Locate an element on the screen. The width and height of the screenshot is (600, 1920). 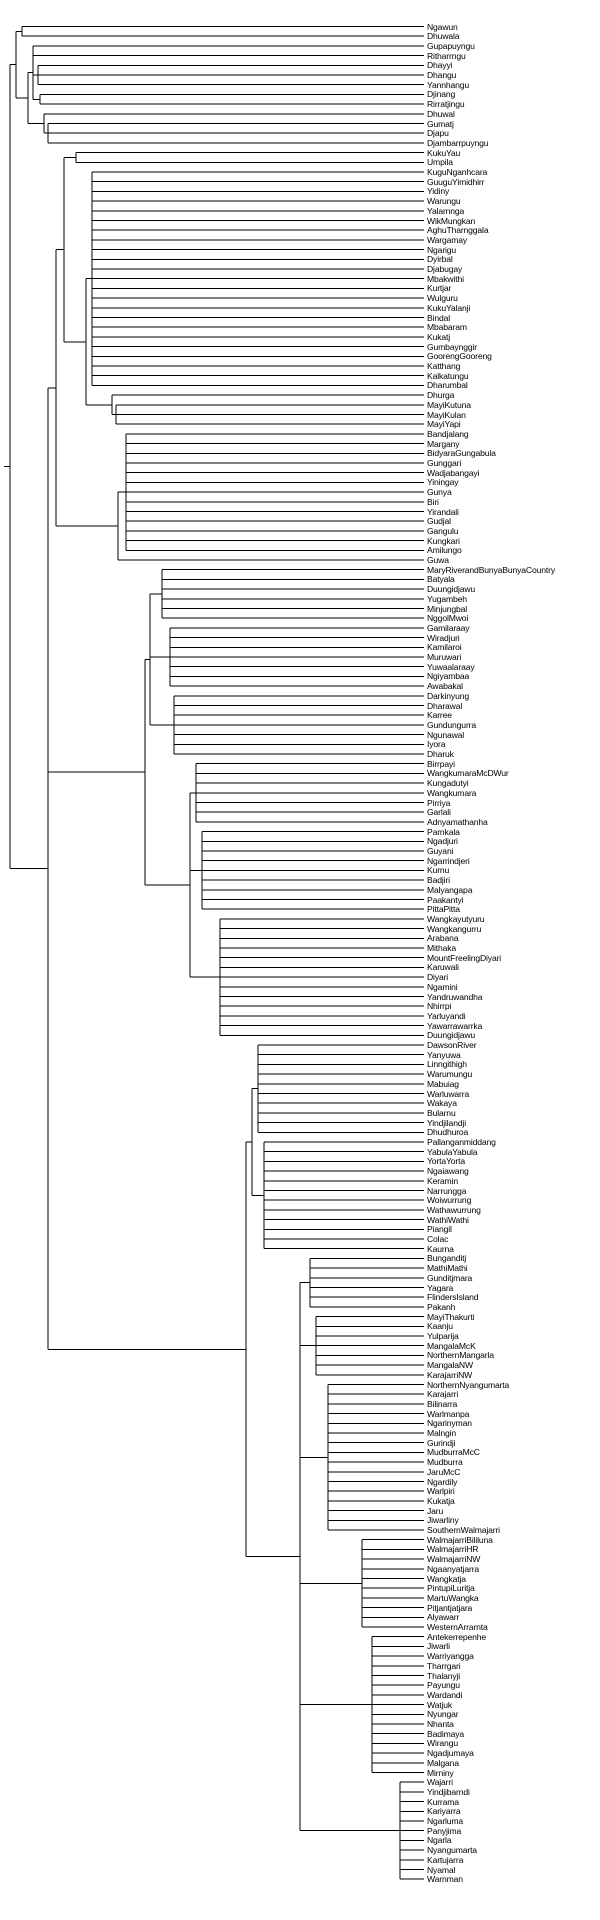
leaf-label: MayiKutuna is located at coordinates (449, 404).